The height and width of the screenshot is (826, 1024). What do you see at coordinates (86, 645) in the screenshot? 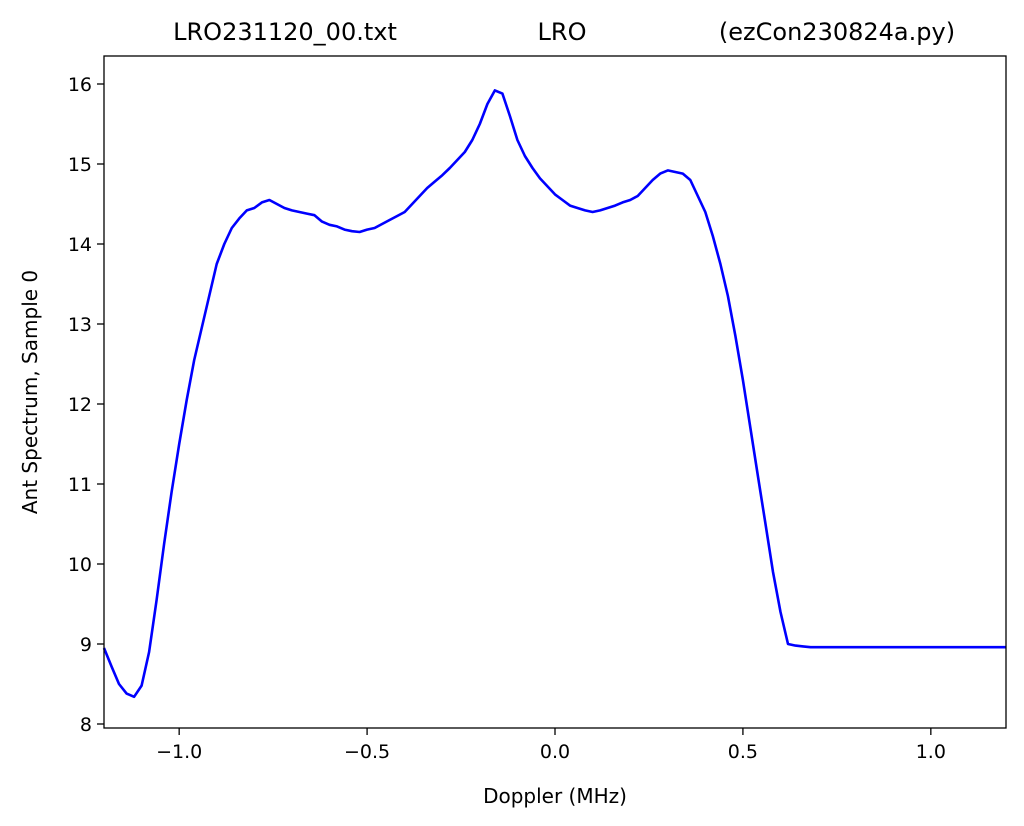
I see `y-tick-label: 9` at bounding box center [86, 645].